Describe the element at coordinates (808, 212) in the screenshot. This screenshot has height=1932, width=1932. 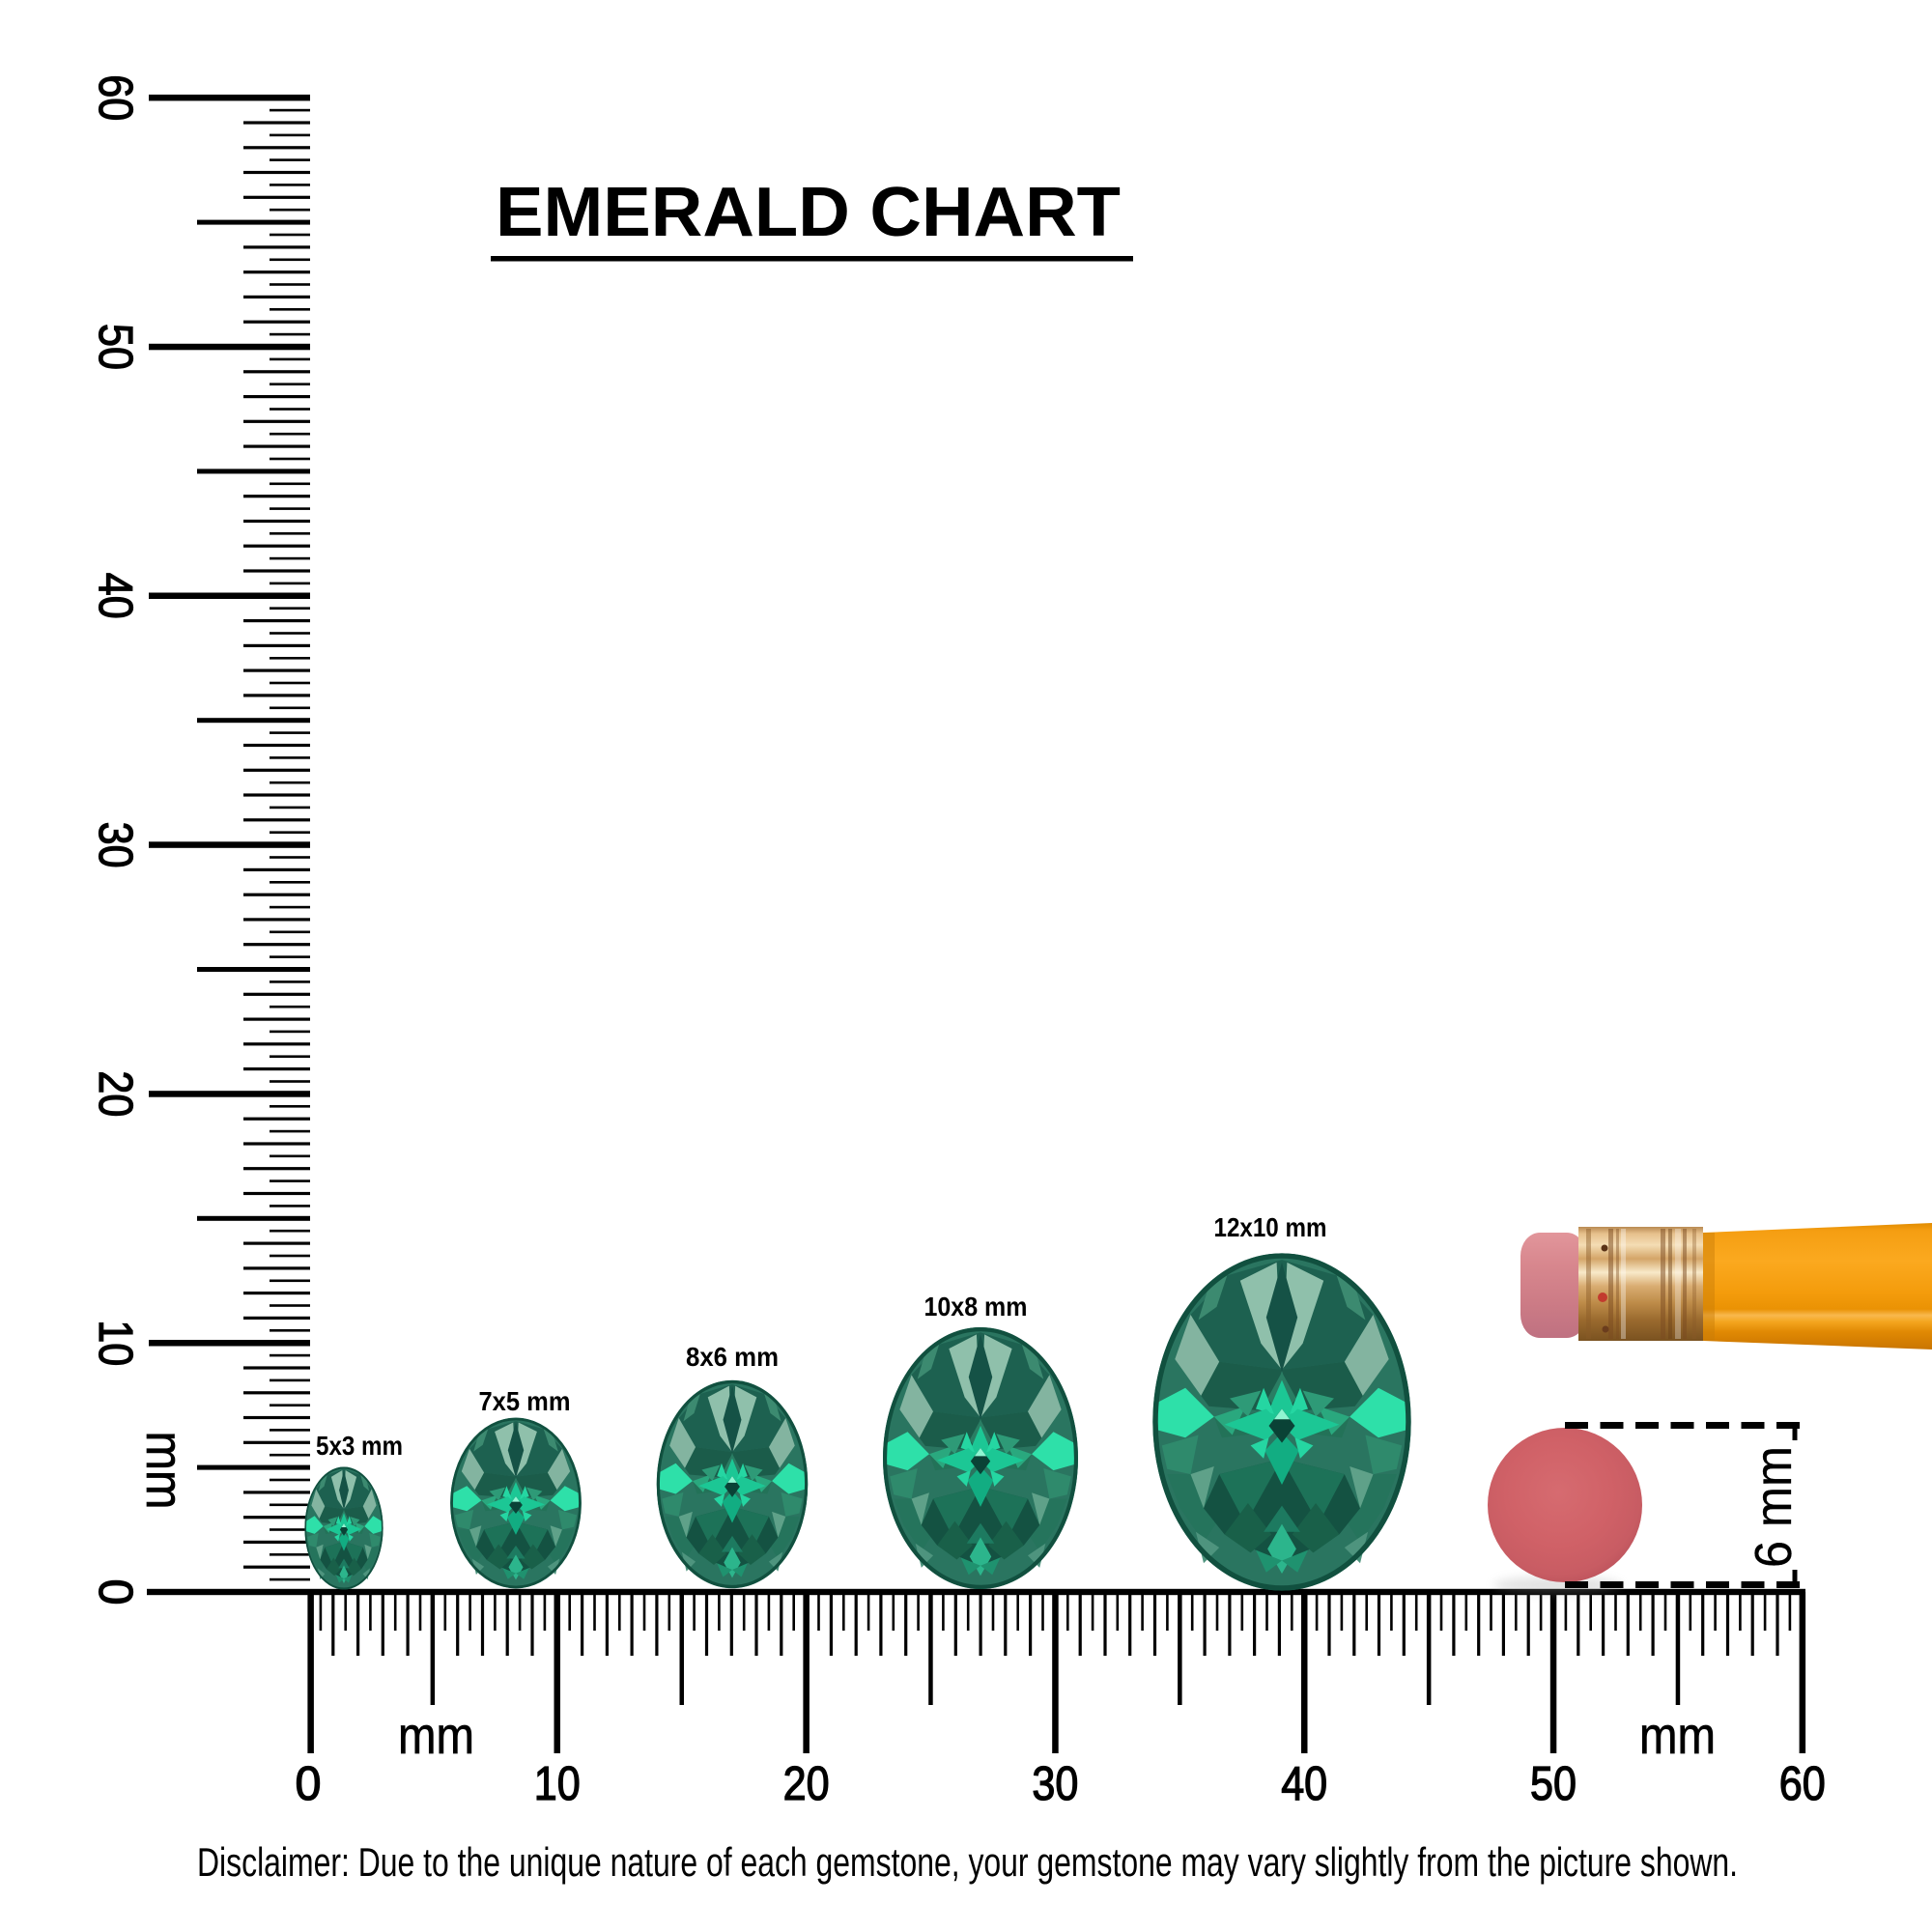
I see `svg-text: EMERALD CHART` at that location.